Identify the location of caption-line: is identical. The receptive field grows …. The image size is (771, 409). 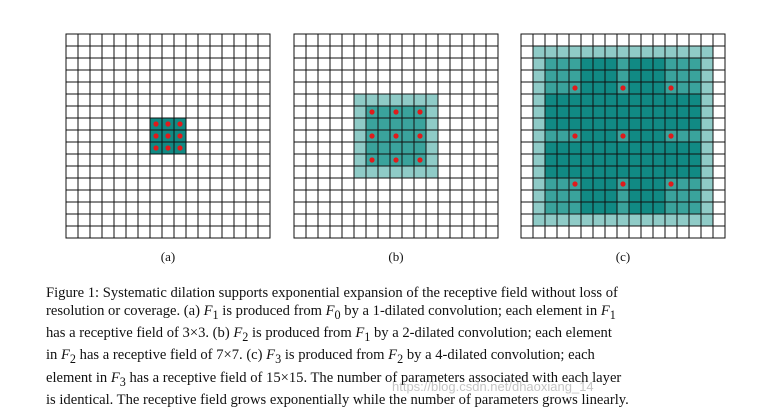
(337, 399).